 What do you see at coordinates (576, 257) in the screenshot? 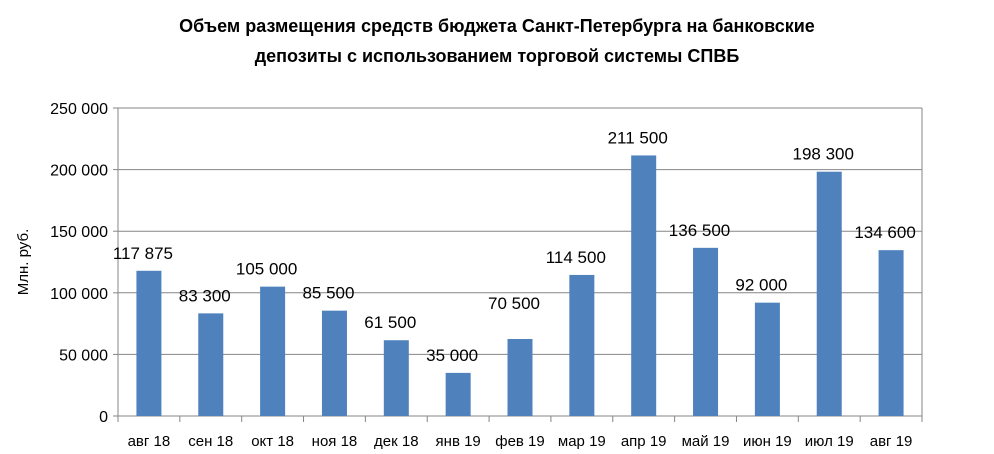
I see `data-label: 114 500` at bounding box center [576, 257].